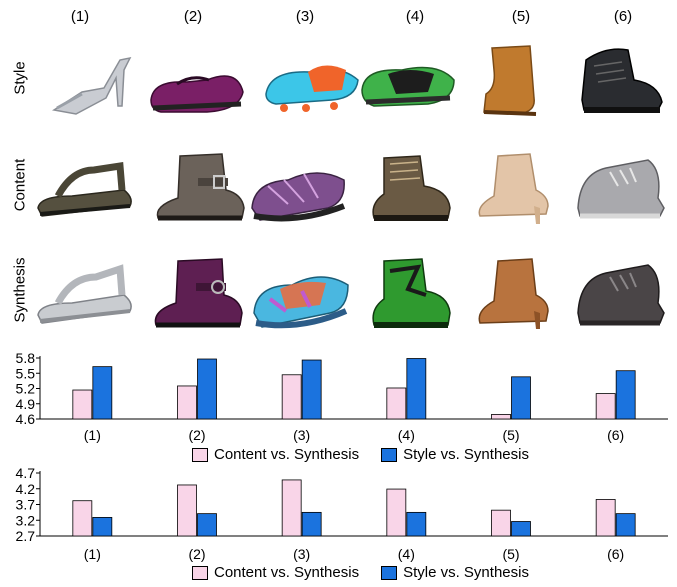 Image resolution: width=677 pixels, height=587 pixels. What do you see at coordinates (26, 489) in the screenshot?
I see `y-tick-label: 4.2` at bounding box center [26, 489].